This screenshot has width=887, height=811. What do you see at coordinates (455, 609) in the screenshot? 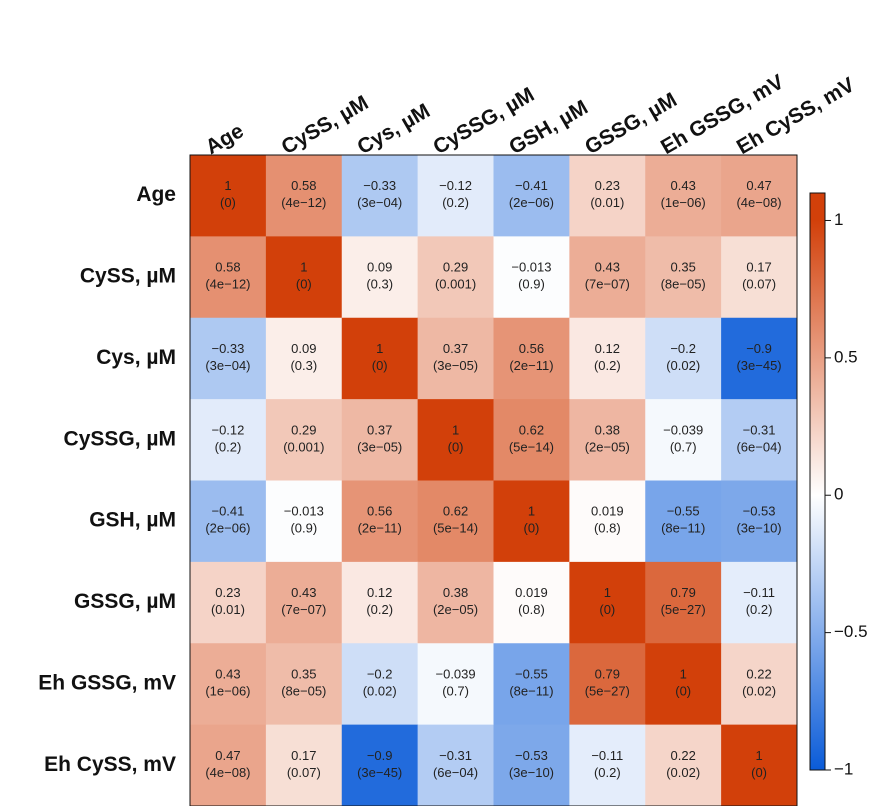
I see `cell-p-label: (2e−05)` at bounding box center [455, 609].